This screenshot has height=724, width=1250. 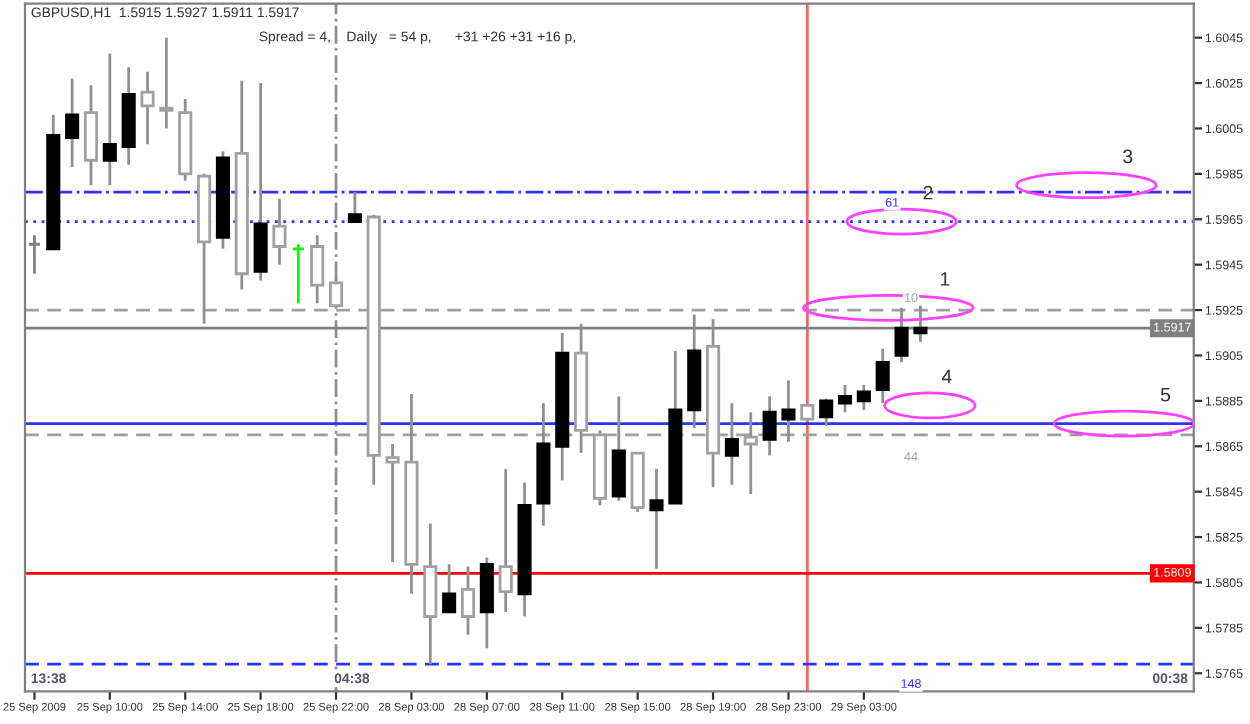 I want to click on annotation: 5, so click(x=1165, y=394).